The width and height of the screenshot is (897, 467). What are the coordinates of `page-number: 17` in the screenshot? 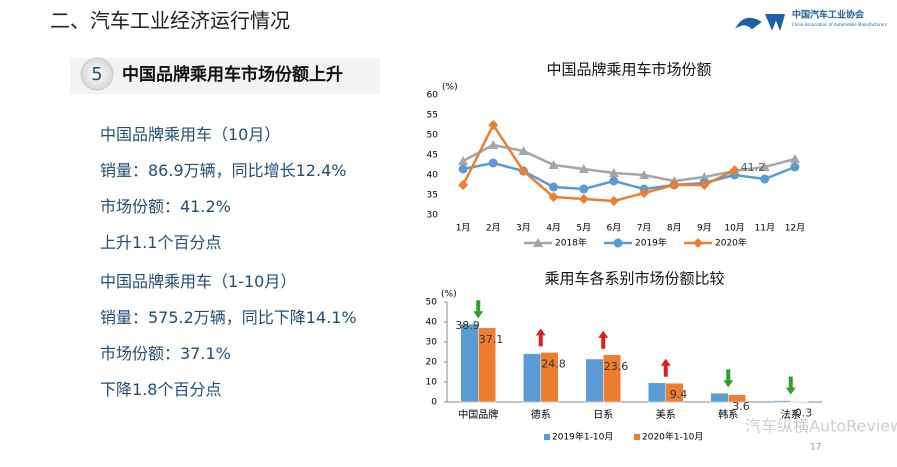 It's located at (815, 448).